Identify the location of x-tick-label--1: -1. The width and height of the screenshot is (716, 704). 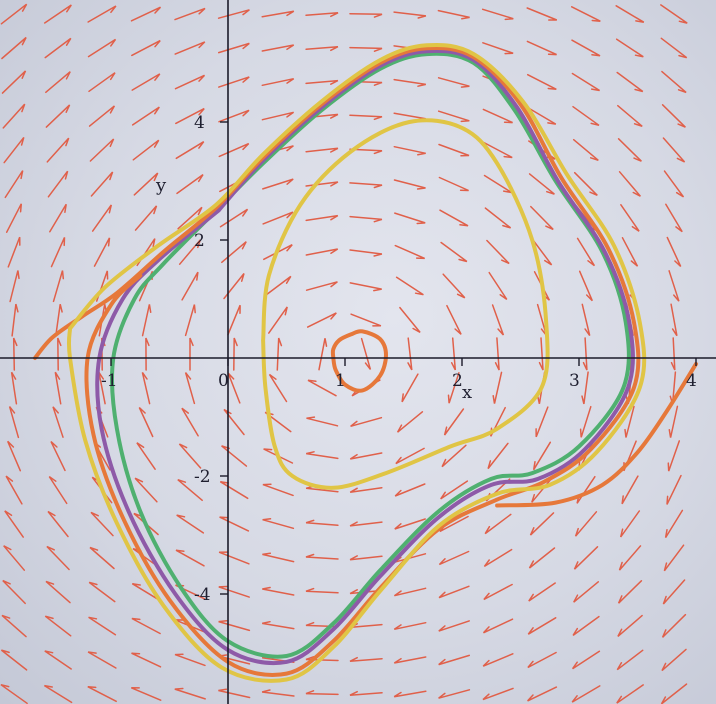
(109, 381).